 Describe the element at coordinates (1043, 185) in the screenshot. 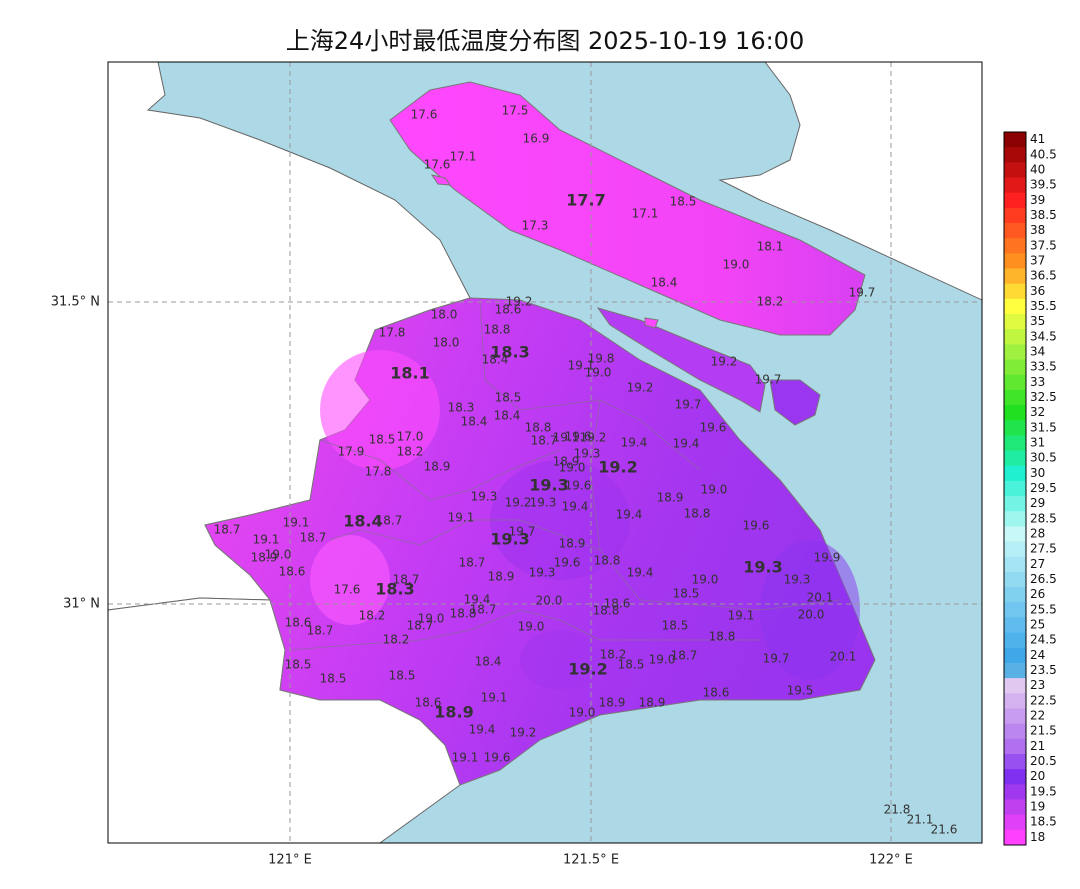

I see `colorbar-tick-label: 39.5` at that location.